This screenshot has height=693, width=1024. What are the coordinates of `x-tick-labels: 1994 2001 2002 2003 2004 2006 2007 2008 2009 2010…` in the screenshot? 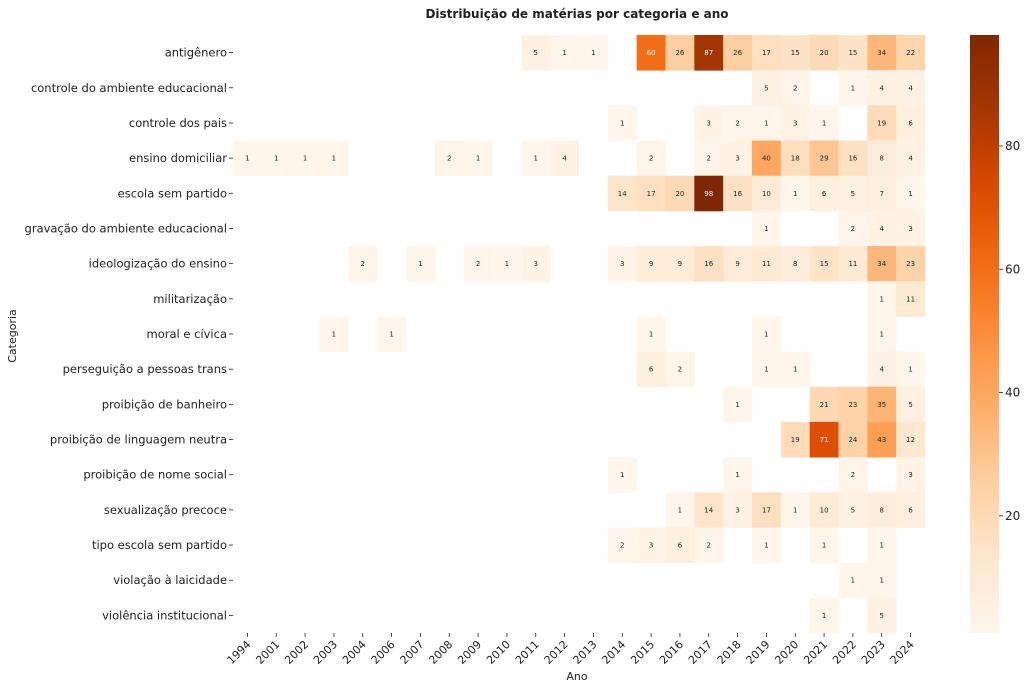 It's located at (571, 650).